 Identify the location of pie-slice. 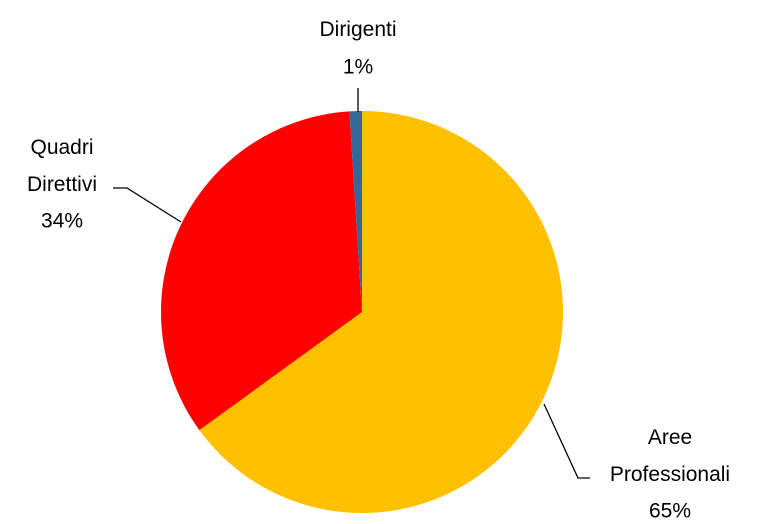
(355, 211).